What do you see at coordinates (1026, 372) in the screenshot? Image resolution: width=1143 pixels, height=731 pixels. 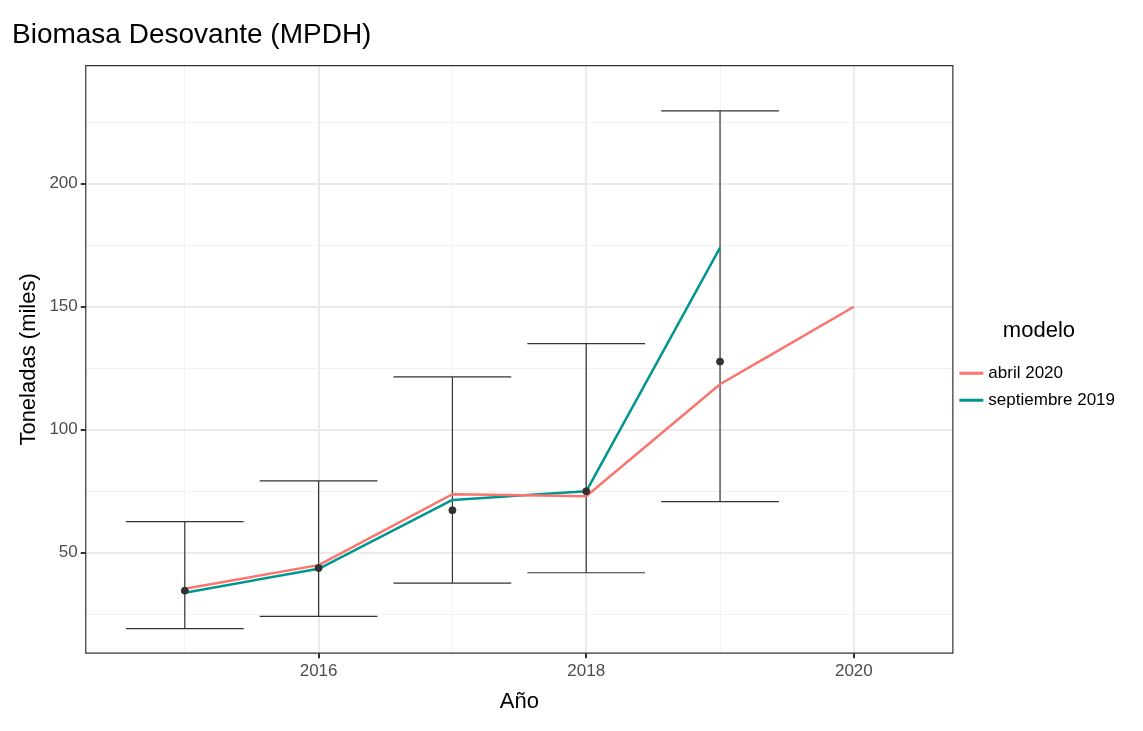 I see `legend-label: abril 2020` at bounding box center [1026, 372].